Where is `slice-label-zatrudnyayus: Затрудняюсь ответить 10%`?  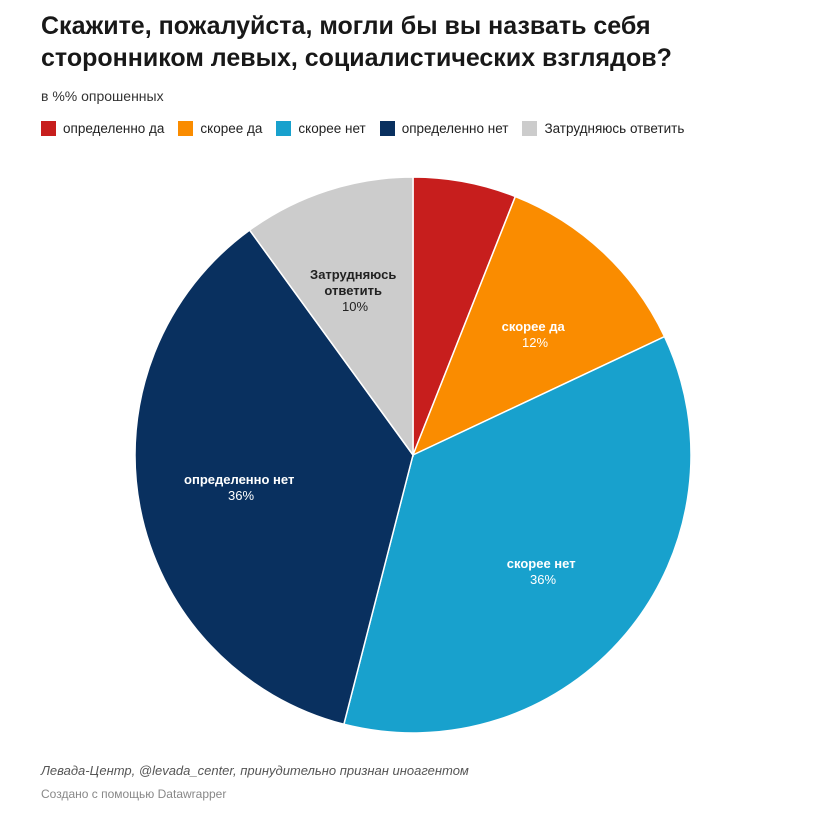
slice-label-zatrudnyayus: Затрудняюсь ответить 10% is located at coordinates (355, 290).